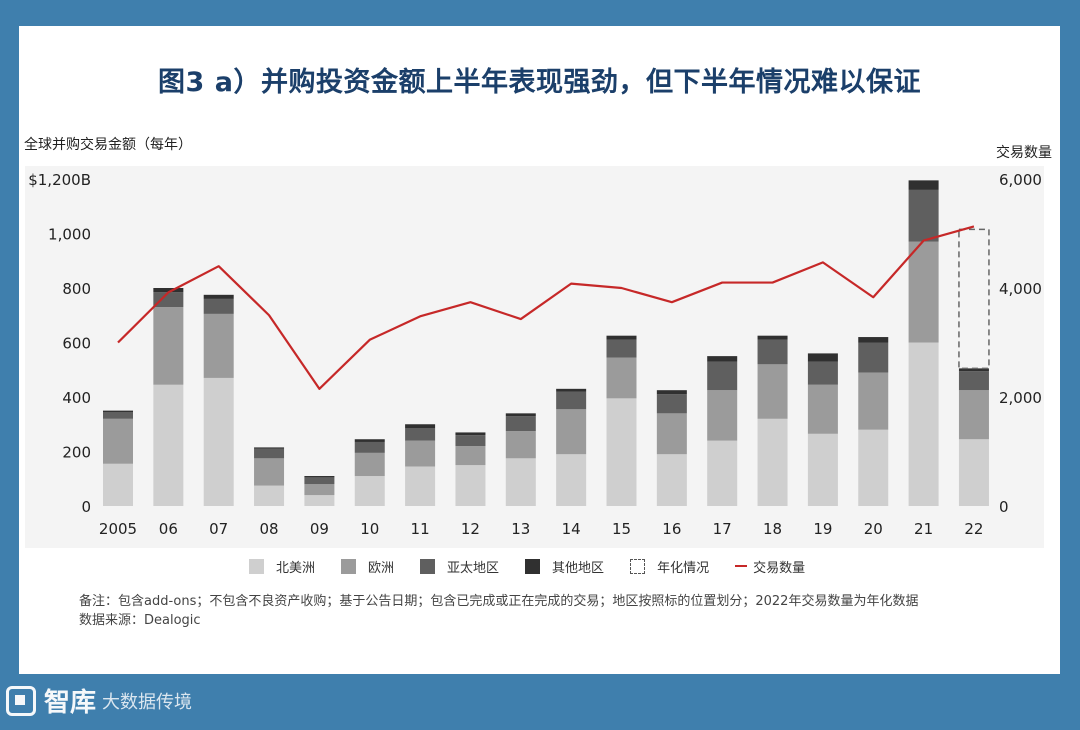  I want to click on left-tick-label: $1,200B, so click(59, 180).